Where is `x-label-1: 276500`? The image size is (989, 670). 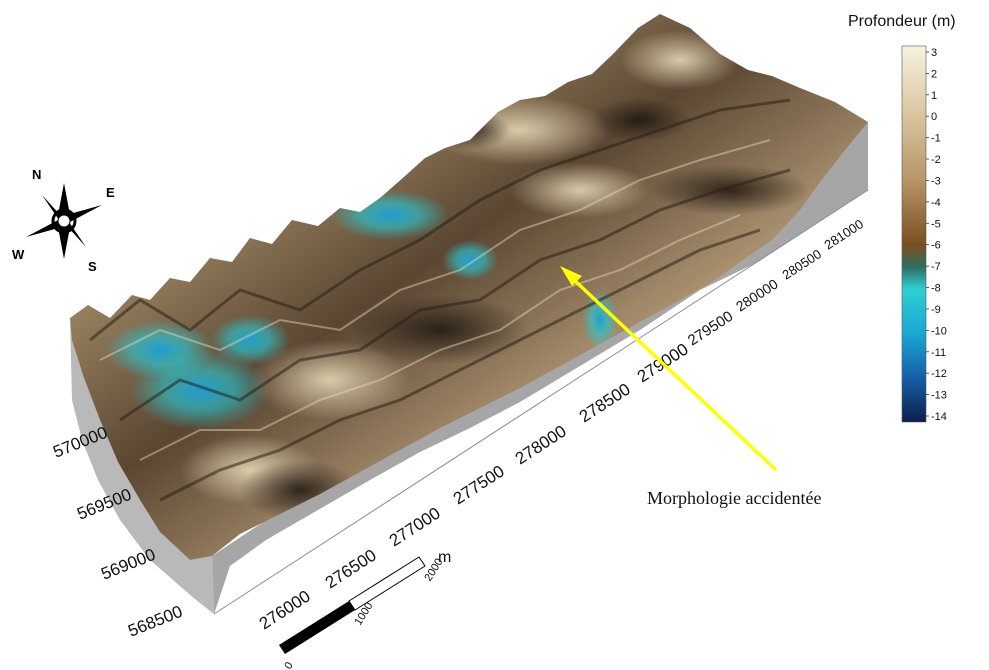 x-label-1: 276500 is located at coordinates (351, 569).